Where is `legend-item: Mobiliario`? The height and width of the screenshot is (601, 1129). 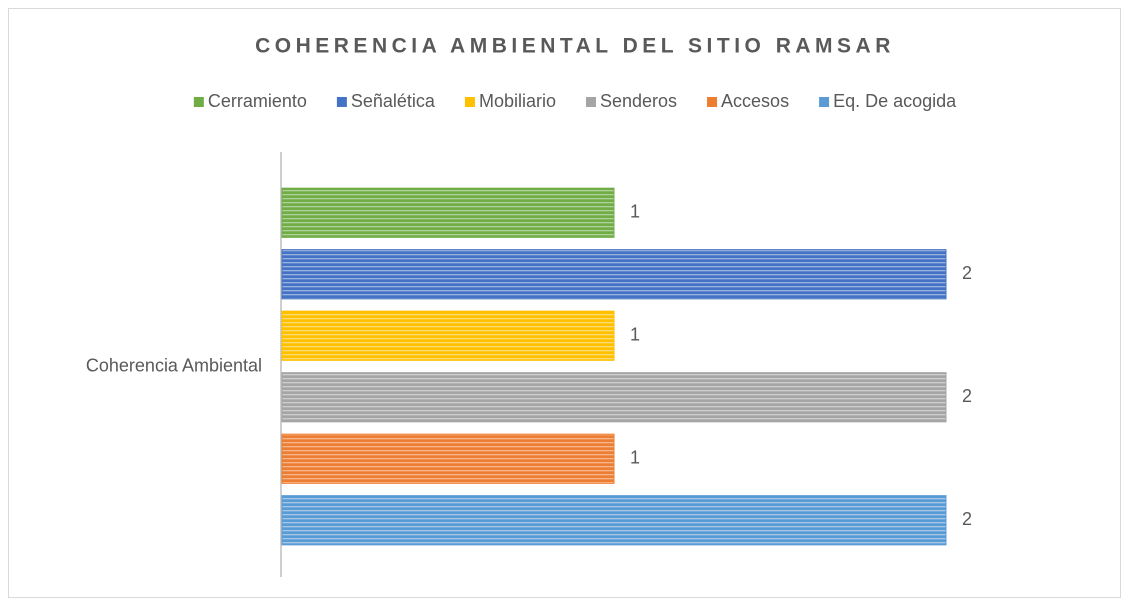
legend-item: Mobiliario is located at coordinates (510, 101).